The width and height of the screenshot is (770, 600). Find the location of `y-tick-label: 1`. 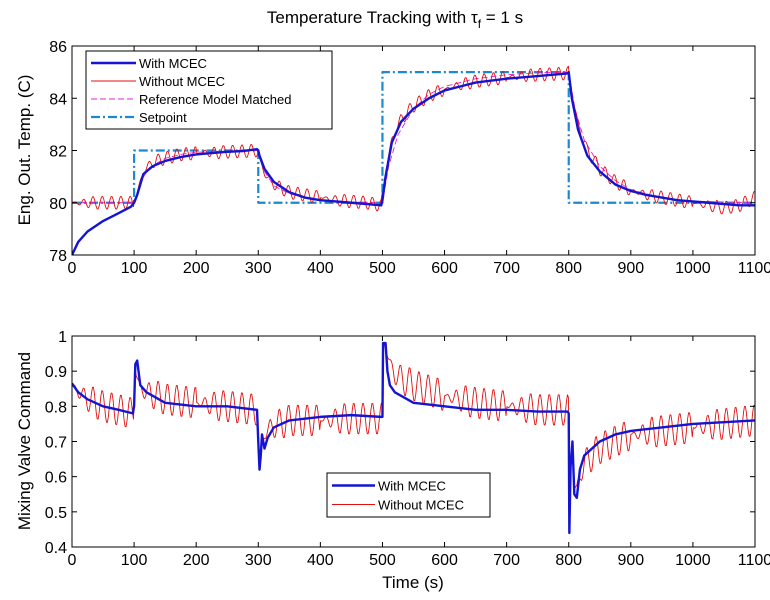

y-tick-label: 1 is located at coordinates (62, 337).